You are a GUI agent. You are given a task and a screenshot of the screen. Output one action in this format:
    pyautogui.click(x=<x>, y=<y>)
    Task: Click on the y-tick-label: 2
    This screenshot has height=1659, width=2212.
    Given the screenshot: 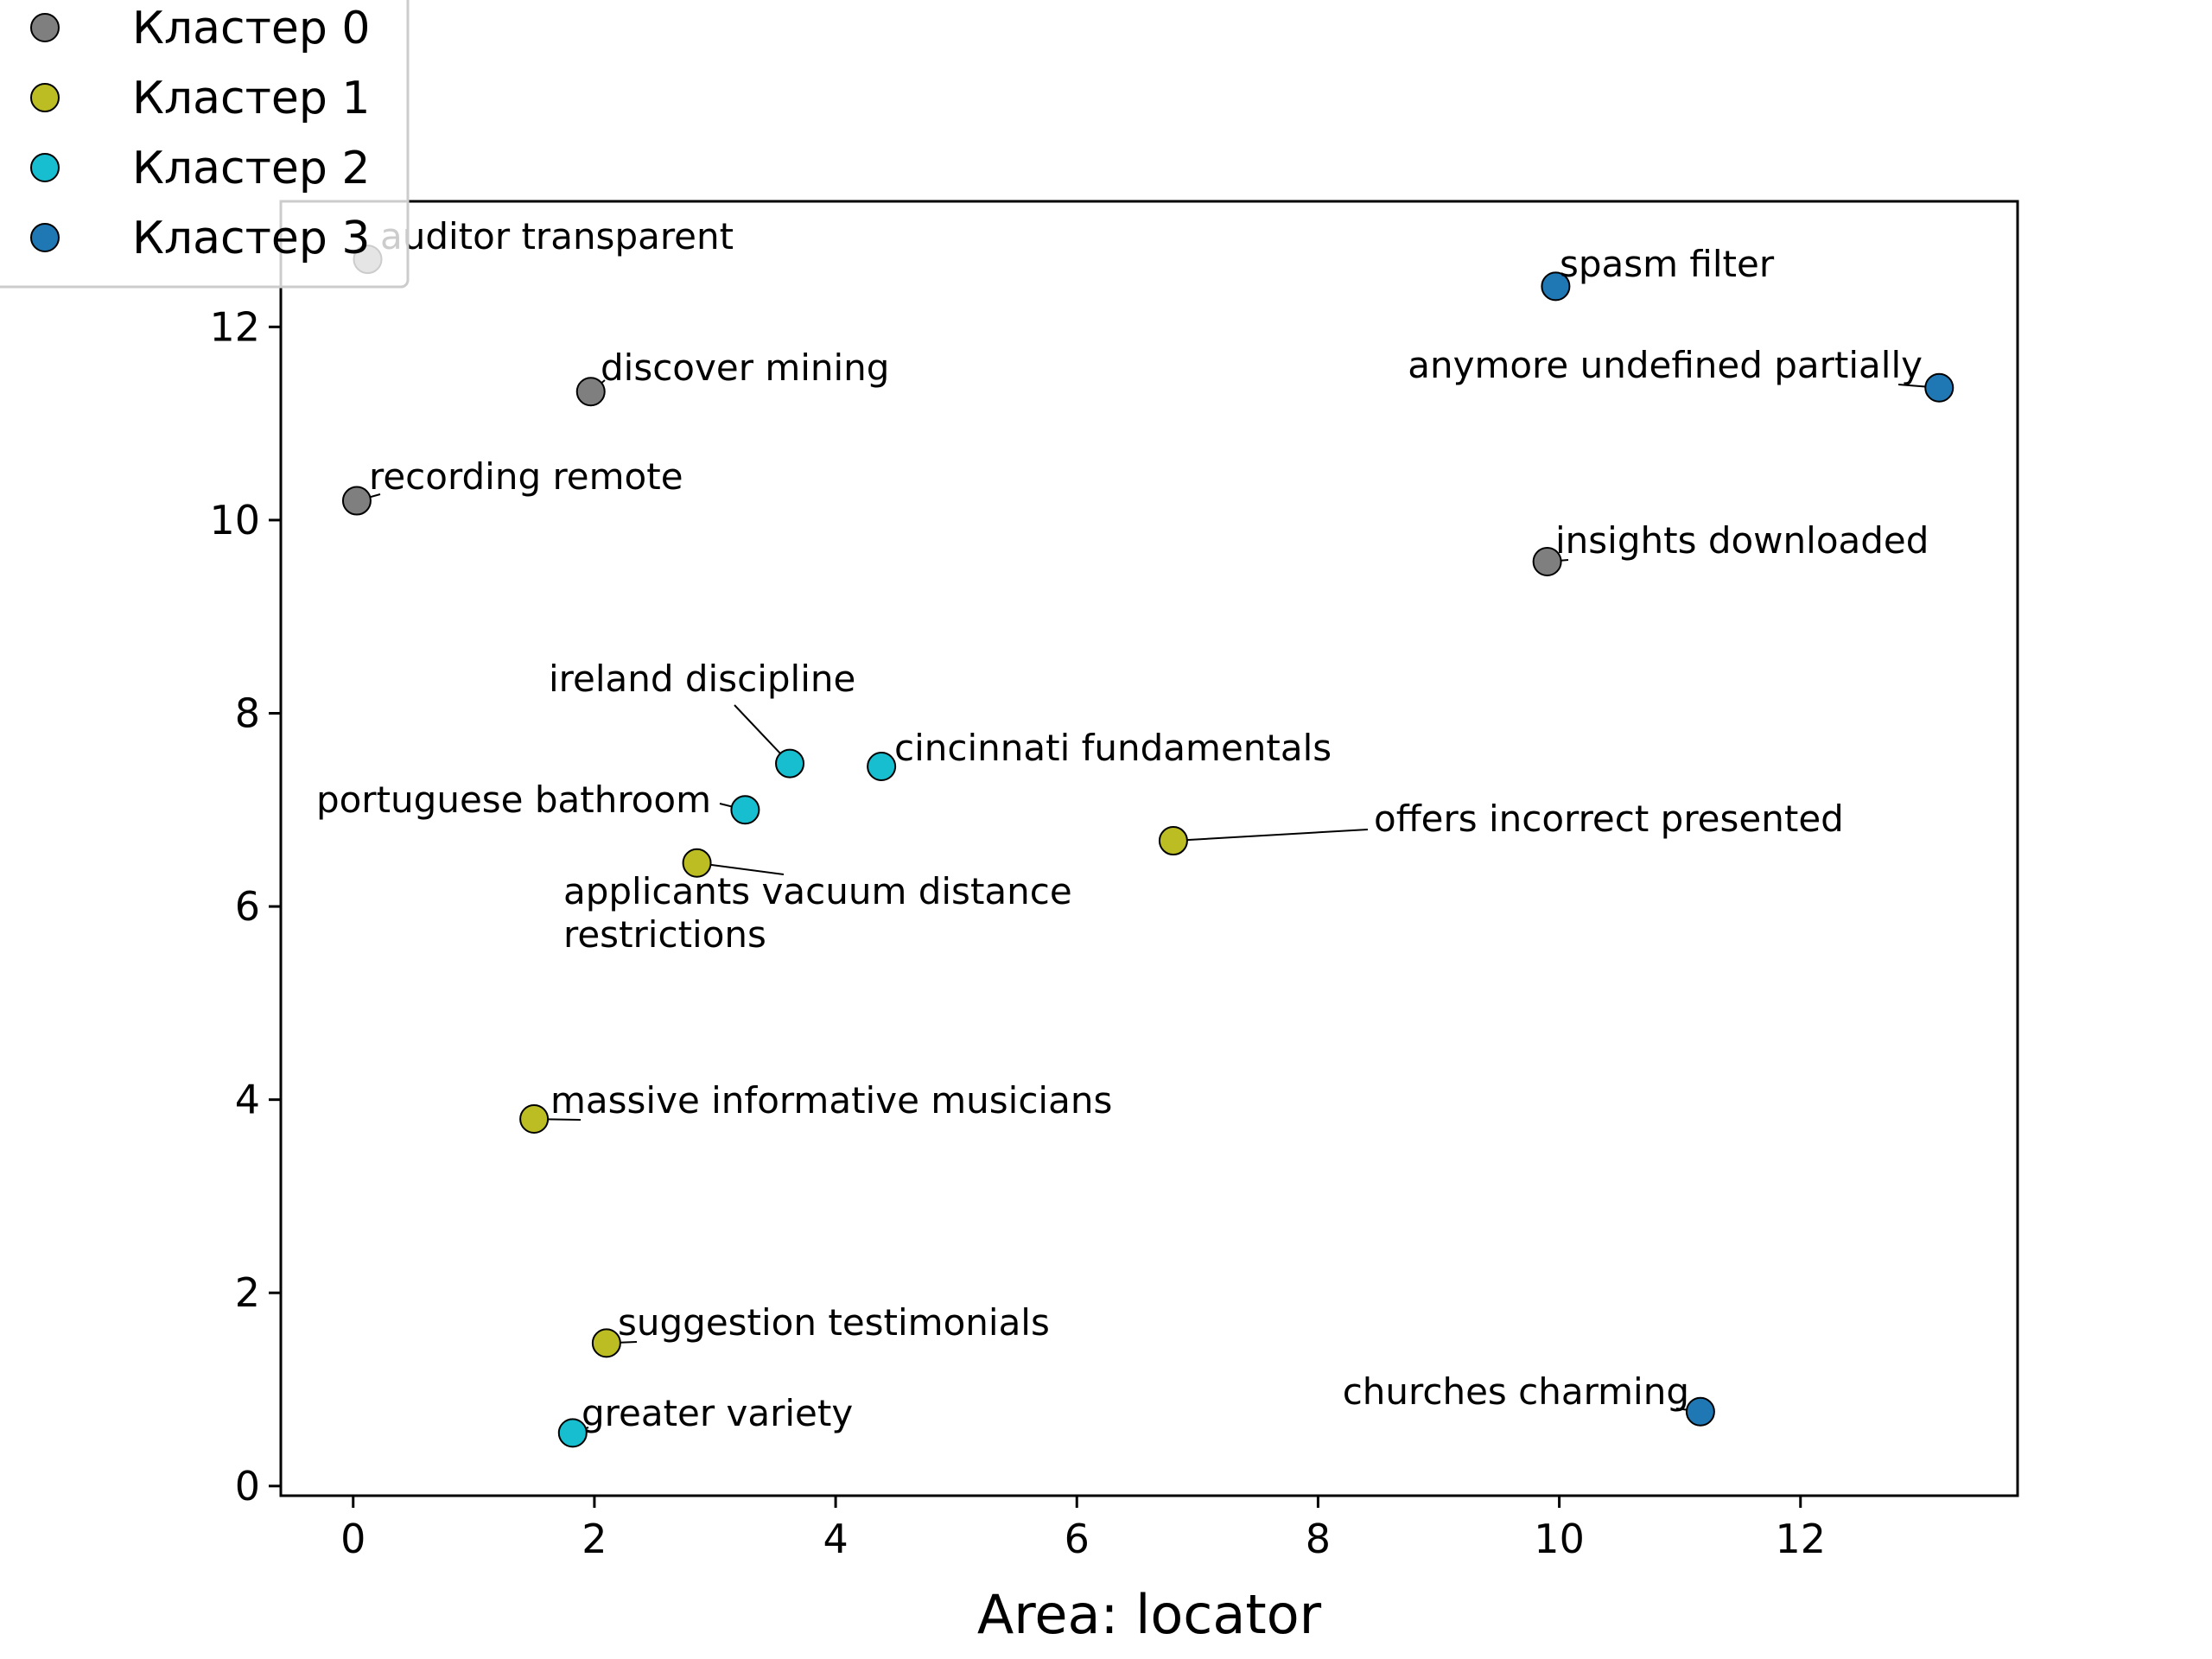 What is the action you would take?
    pyautogui.click(x=247, y=1292)
    